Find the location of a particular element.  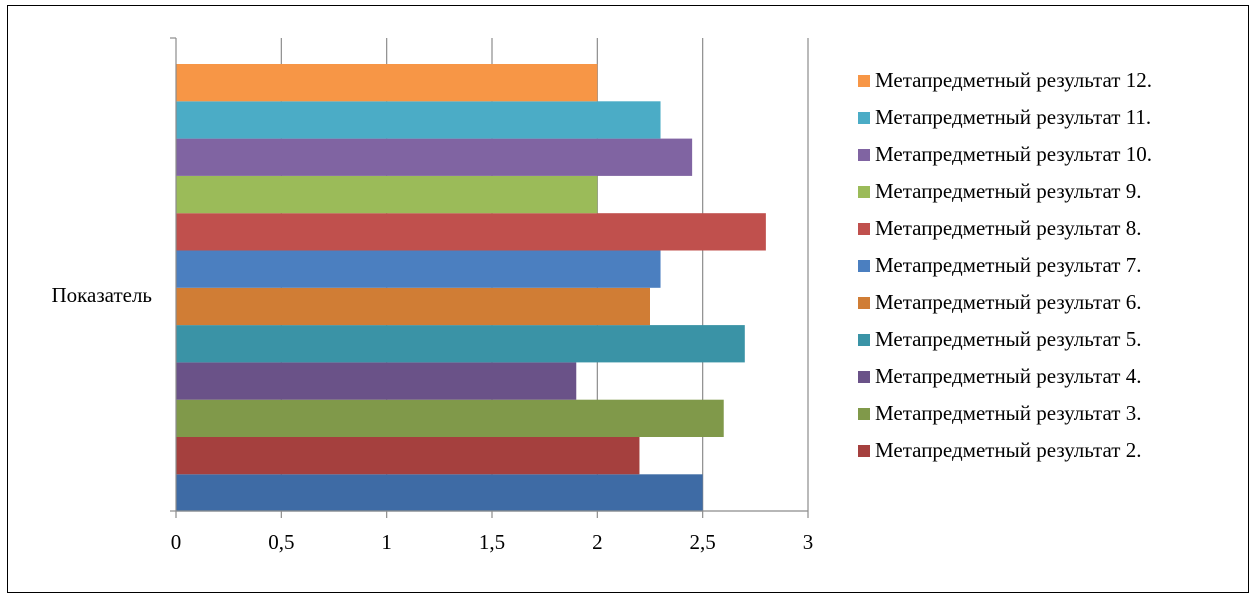

legend-label: Метапредметный результат 11. is located at coordinates (1013, 117).